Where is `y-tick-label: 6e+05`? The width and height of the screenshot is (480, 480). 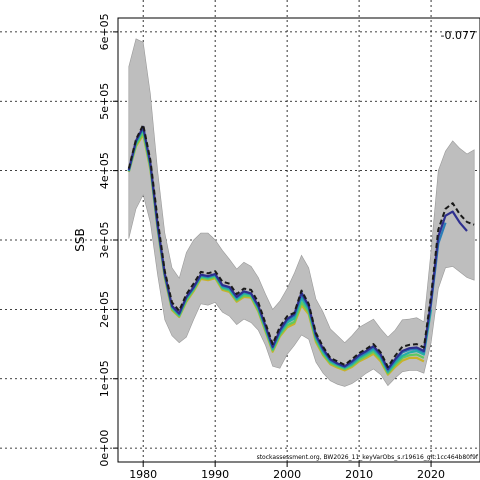 y-tick-label: 6e+05 is located at coordinates (104, 31).